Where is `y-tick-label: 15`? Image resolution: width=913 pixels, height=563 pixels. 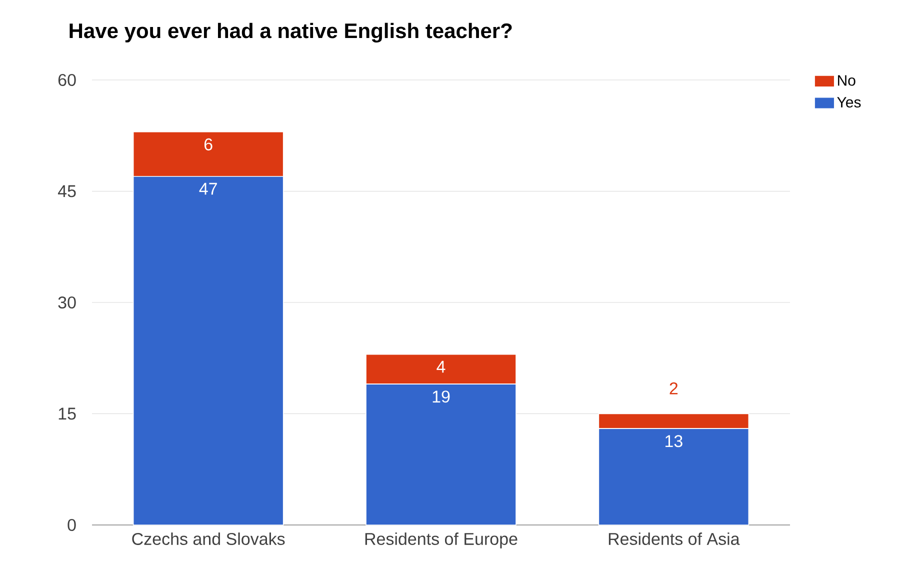
y-tick-label: 15 is located at coordinates (67, 414).